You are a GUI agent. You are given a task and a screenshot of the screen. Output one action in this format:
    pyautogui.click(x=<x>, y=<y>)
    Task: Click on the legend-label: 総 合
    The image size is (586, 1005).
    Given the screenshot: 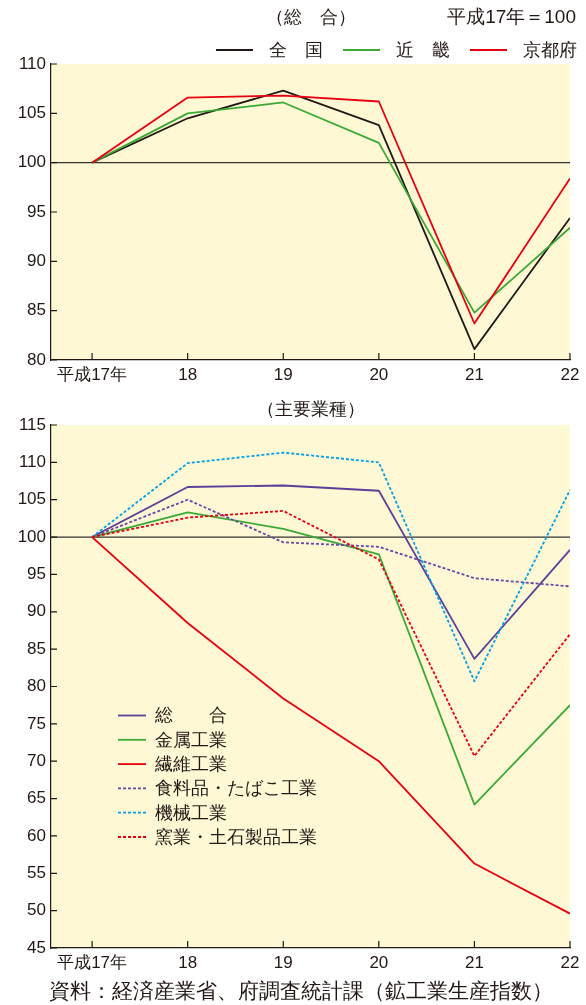 What is the action you would take?
    pyautogui.click(x=190, y=715)
    